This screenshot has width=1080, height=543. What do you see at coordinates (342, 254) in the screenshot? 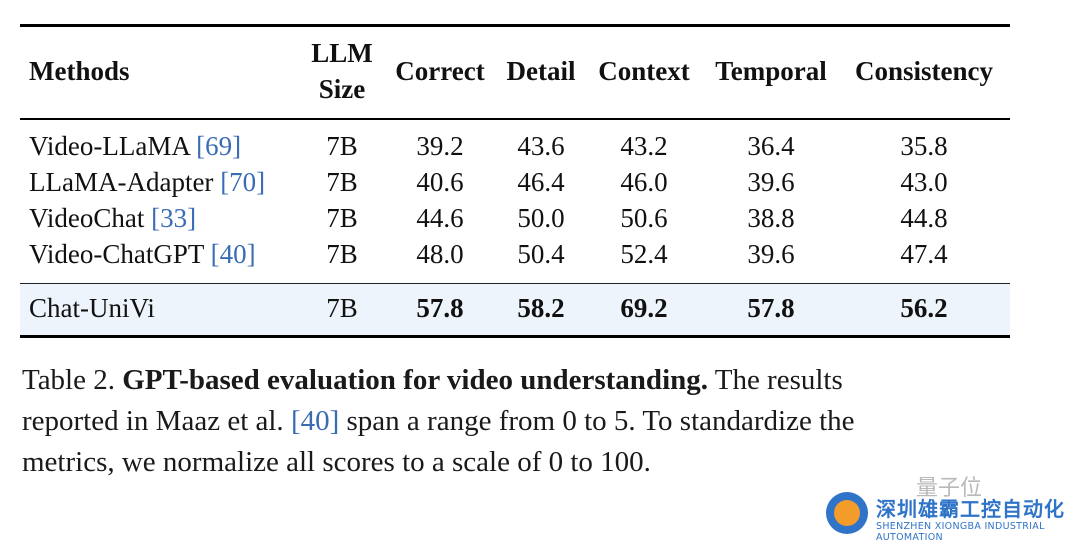
I see `row-4-size: 7B` at bounding box center [342, 254].